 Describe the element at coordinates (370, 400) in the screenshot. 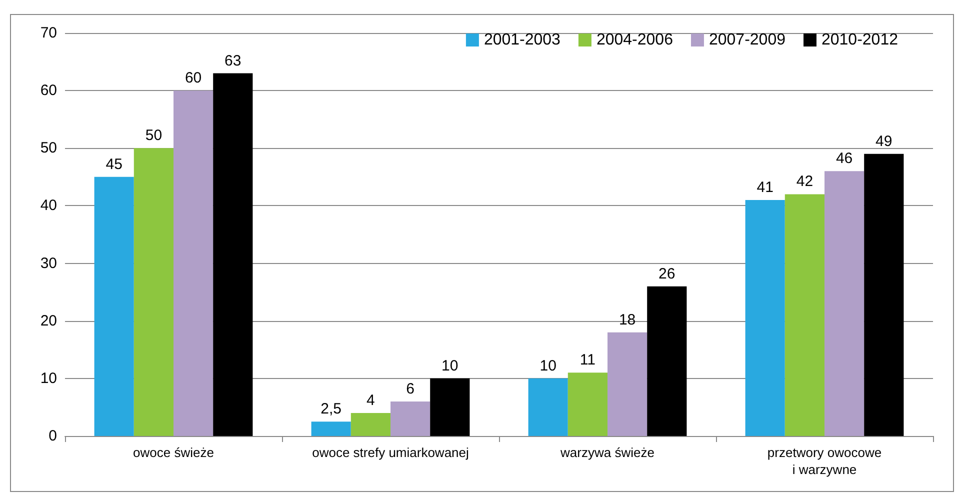

I see `data-label: 4` at that location.